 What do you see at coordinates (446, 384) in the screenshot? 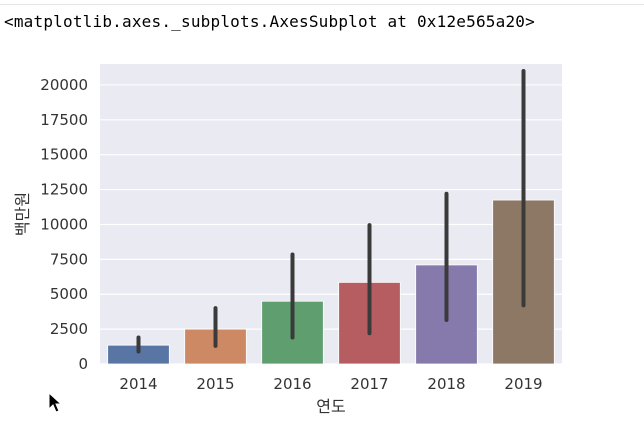
I see `x-tick-label: 2018` at bounding box center [446, 384].